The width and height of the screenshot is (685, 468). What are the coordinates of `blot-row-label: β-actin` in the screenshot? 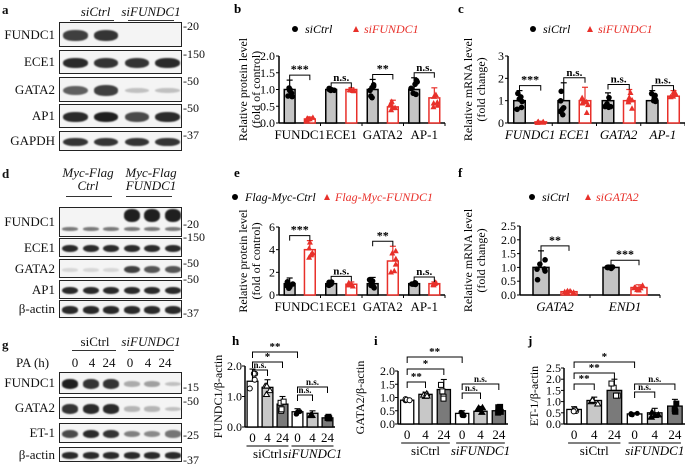 It's located at (36, 454).